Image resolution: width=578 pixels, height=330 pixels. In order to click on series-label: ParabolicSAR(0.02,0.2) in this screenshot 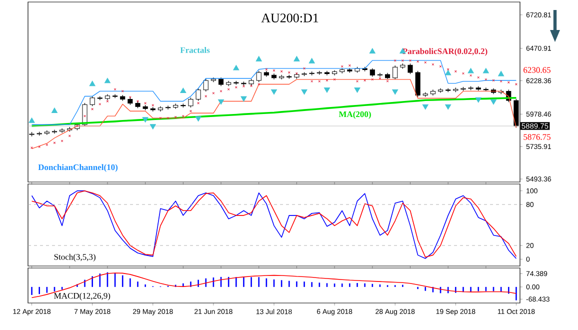, I will do `click(445, 52)`.